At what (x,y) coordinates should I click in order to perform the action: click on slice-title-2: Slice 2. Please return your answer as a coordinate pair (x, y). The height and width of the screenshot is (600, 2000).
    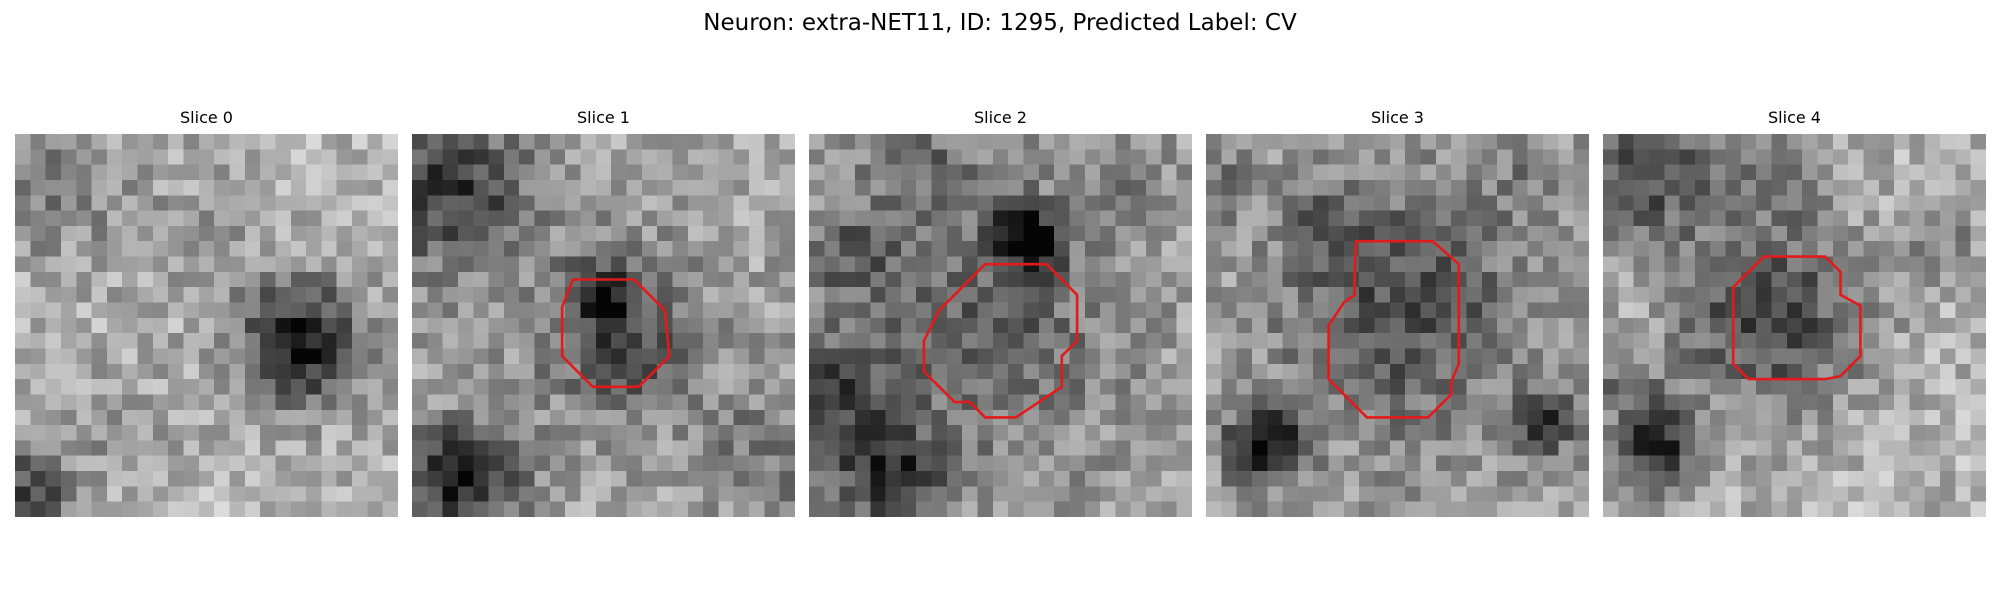
    Looking at the image, I should click on (1000, 117).